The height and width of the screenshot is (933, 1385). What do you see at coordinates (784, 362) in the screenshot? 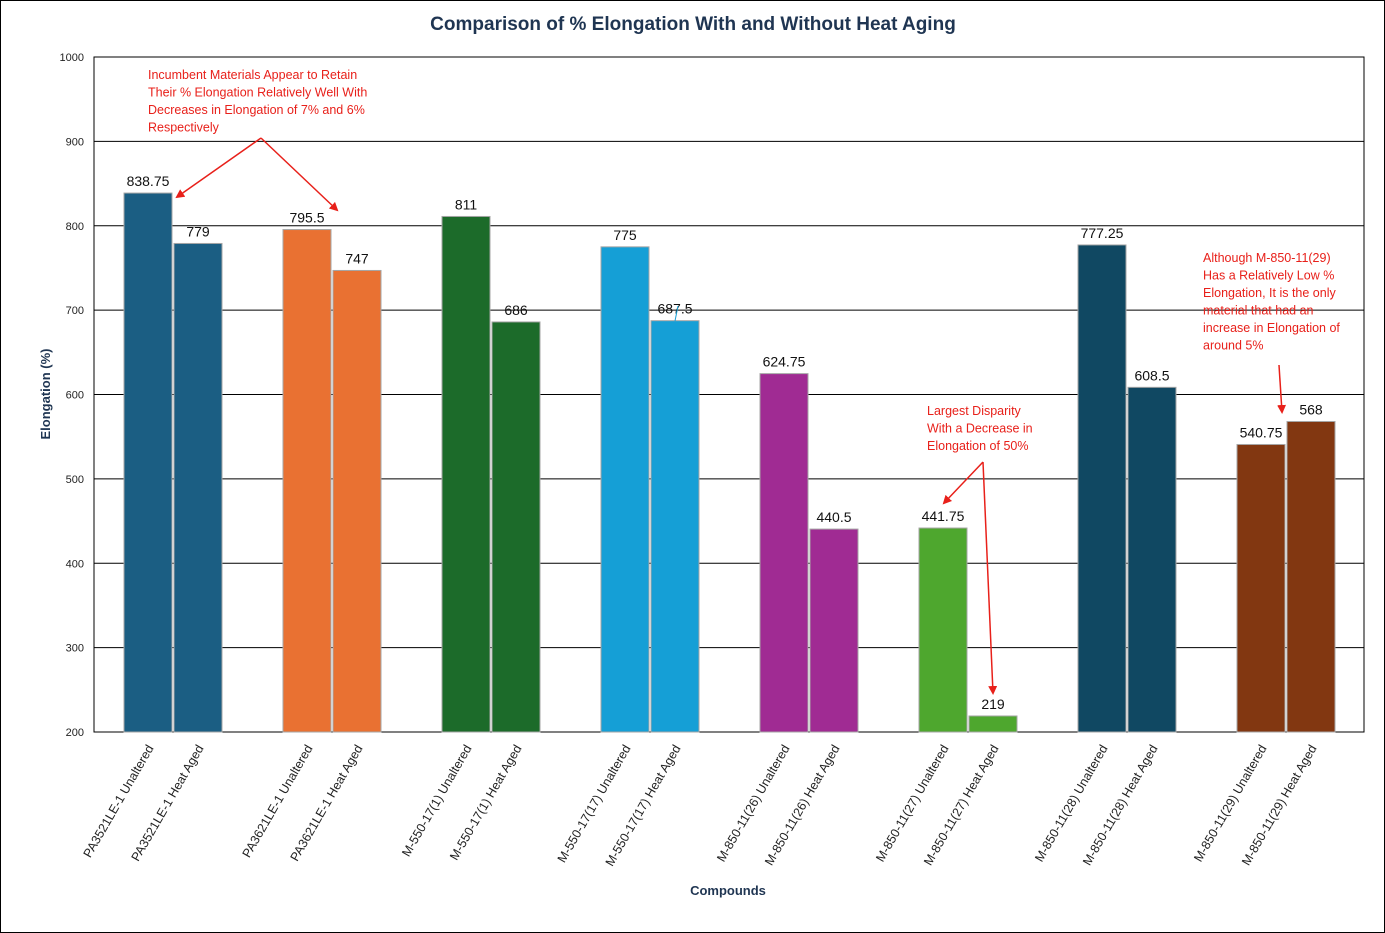
I see `data-label: 624.75` at bounding box center [784, 362].